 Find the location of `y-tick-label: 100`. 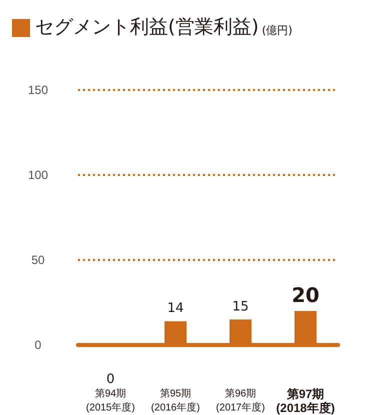

y-tick-label: 100 is located at coordinates (38, 175).